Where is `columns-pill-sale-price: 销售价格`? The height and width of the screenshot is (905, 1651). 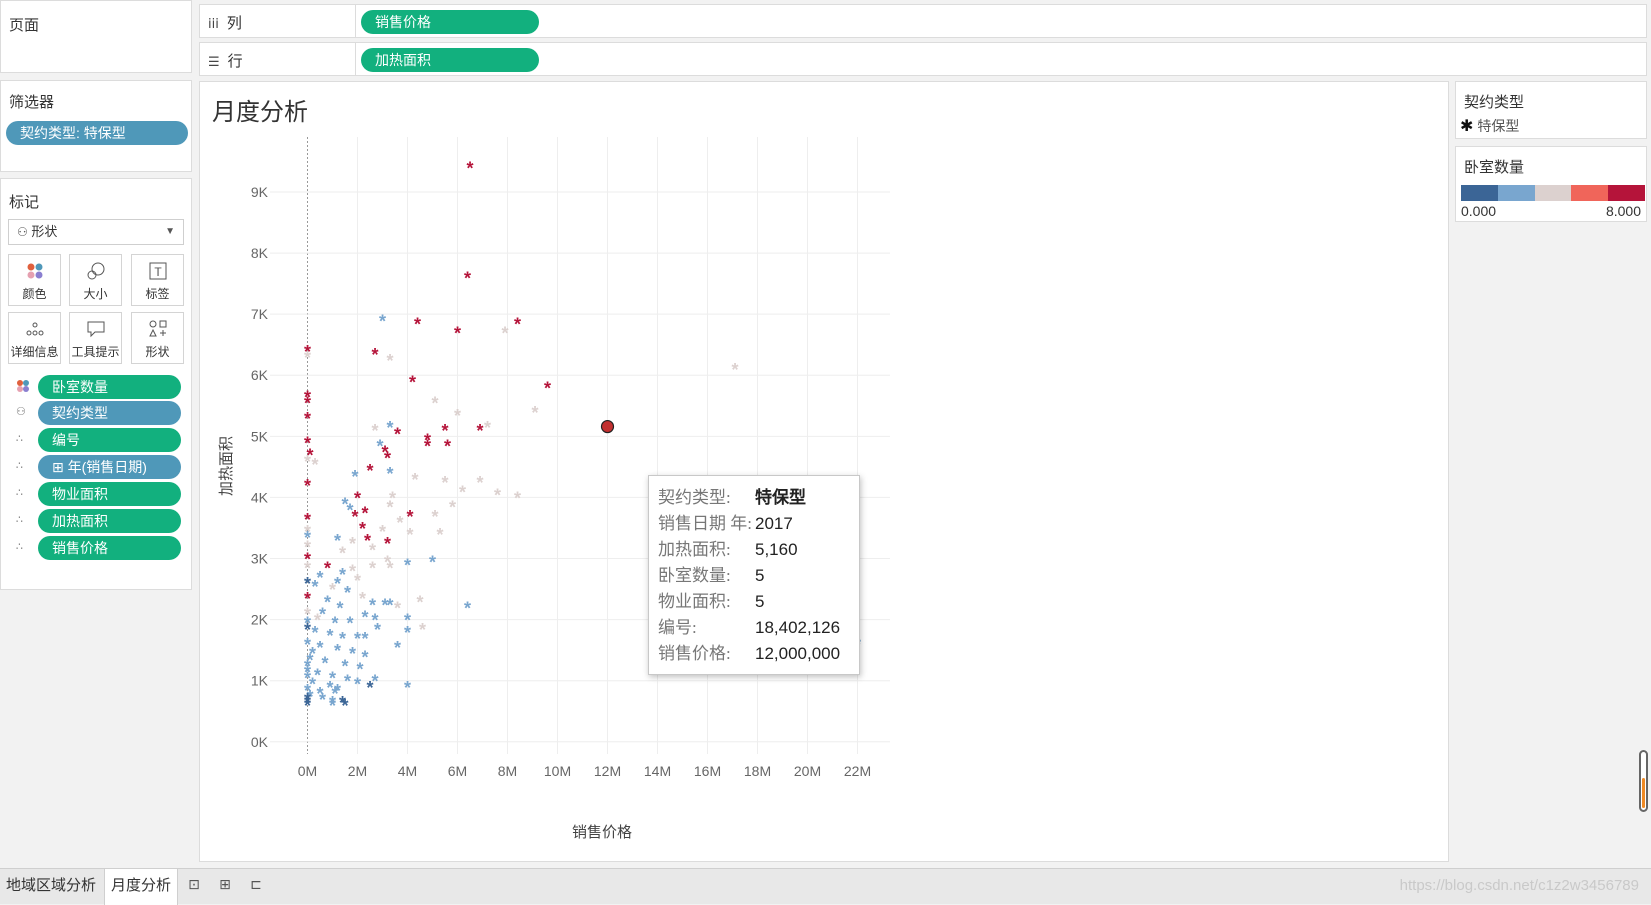
columns-pill-sale-price: 销售价格 is located at coordinates (450, 22).